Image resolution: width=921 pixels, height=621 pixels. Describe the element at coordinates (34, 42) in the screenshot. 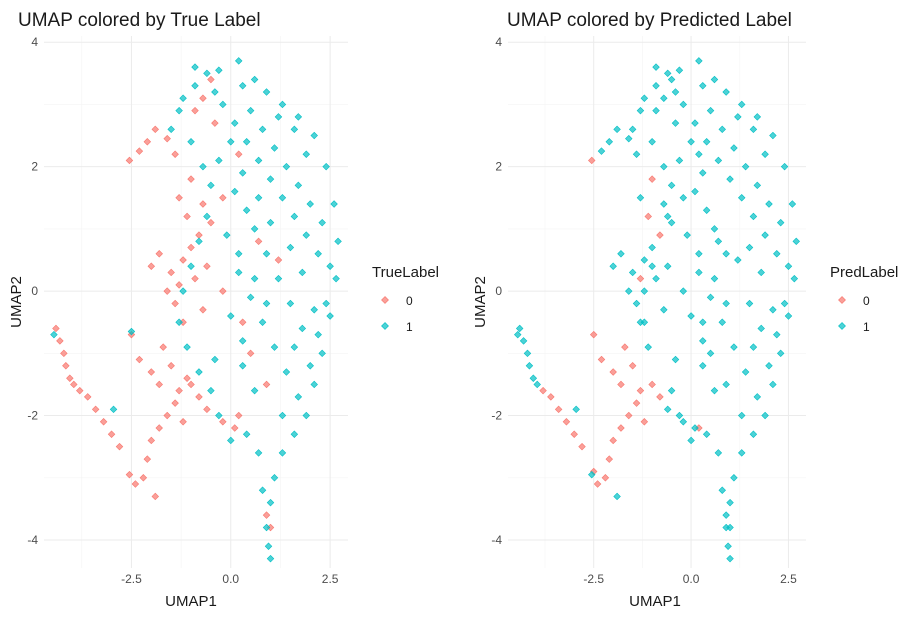

I see `y-tick-label: 4` at that location.